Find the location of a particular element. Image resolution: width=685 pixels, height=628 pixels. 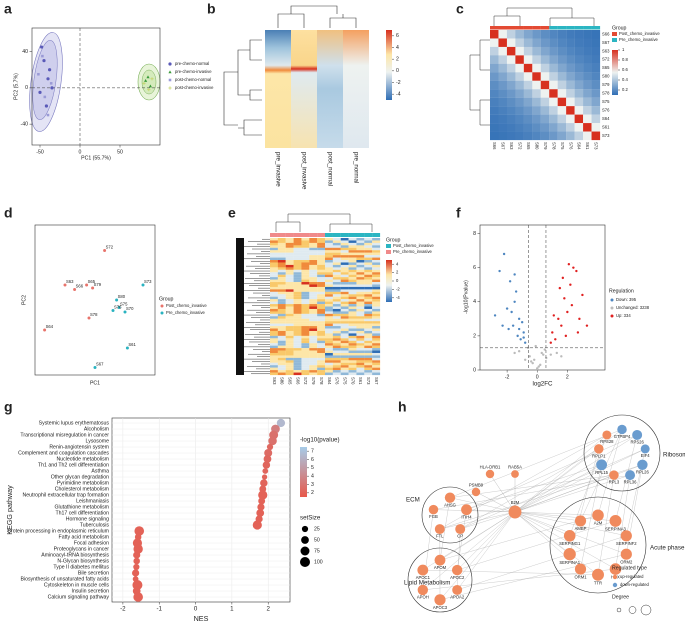

label: Fatty acid metabolism is located at coordinates (84, 537).